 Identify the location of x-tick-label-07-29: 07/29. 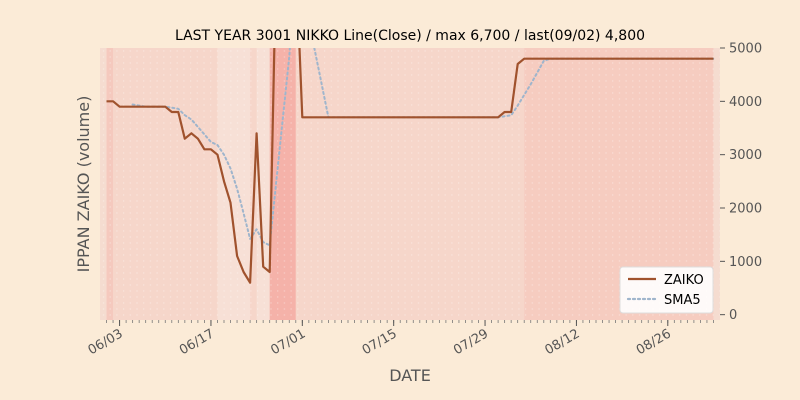
(471, 342).